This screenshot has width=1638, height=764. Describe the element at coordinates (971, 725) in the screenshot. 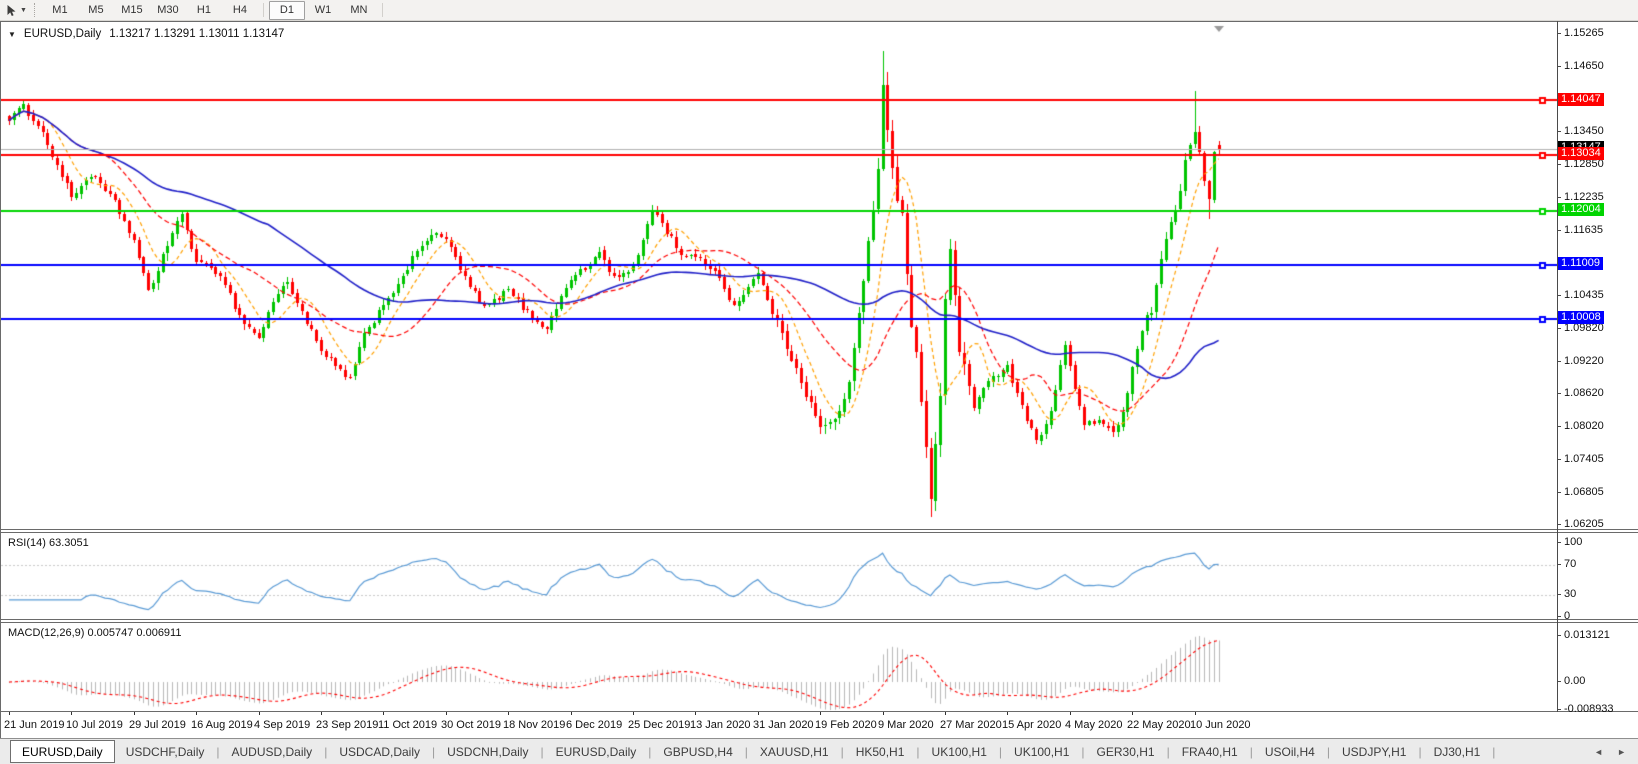

I see `date-axis-label: 27 Mar 2020` at that location.